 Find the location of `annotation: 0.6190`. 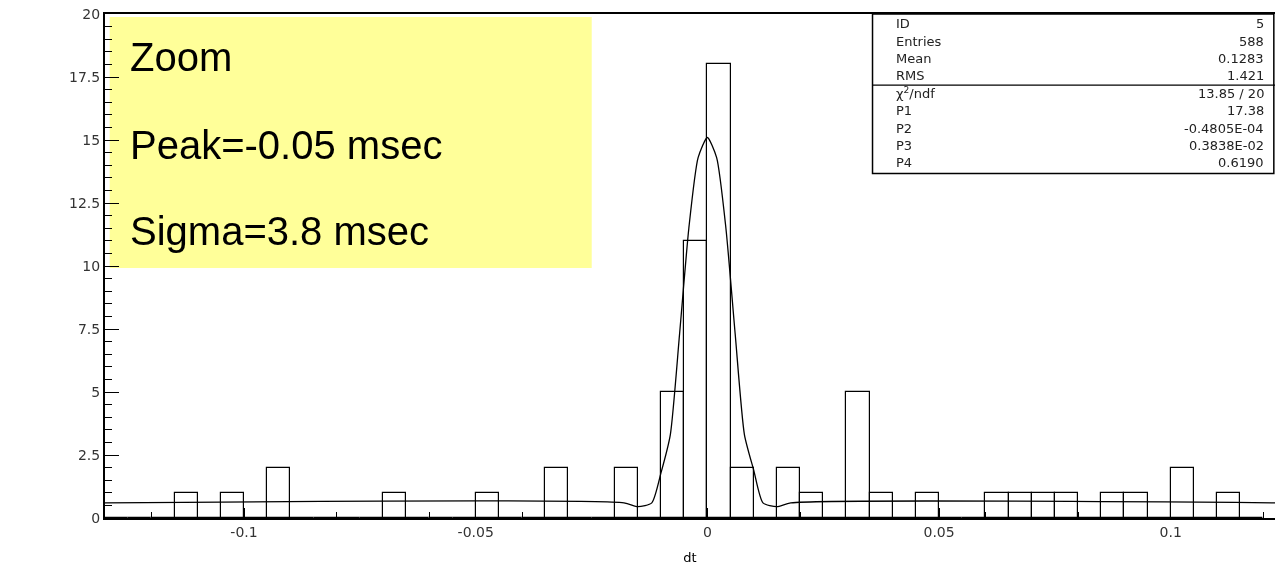

annotation: 0.6190 is located at coordinates (1241, 162).